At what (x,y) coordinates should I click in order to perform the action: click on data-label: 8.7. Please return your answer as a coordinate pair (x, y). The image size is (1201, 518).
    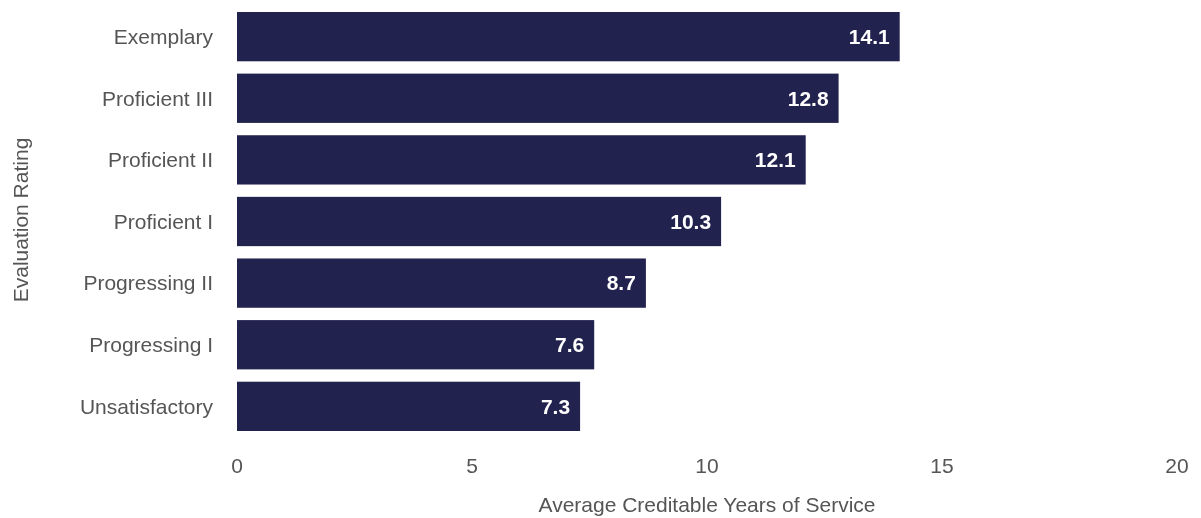
    Looking at the image, I should click on (621, 283).